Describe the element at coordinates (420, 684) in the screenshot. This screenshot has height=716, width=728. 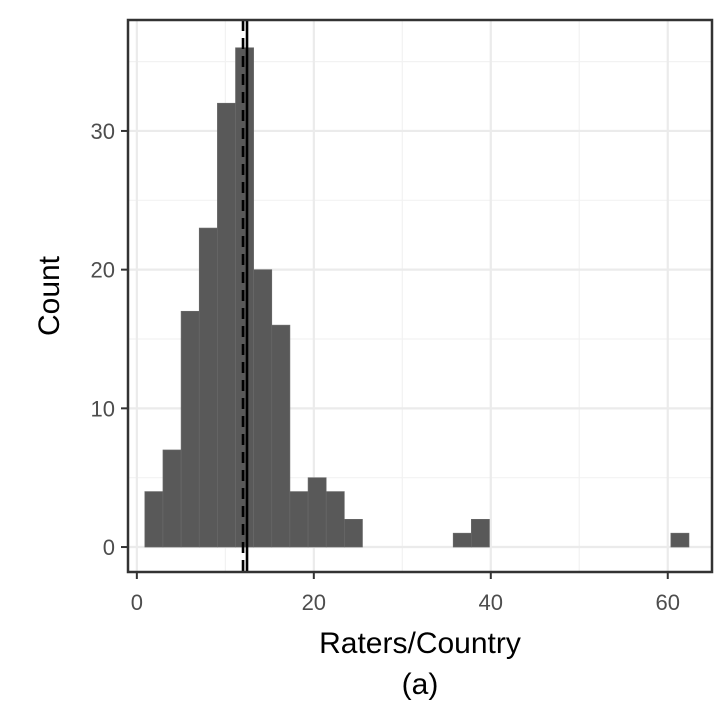
I see `chart-caption: (a)` at that location.